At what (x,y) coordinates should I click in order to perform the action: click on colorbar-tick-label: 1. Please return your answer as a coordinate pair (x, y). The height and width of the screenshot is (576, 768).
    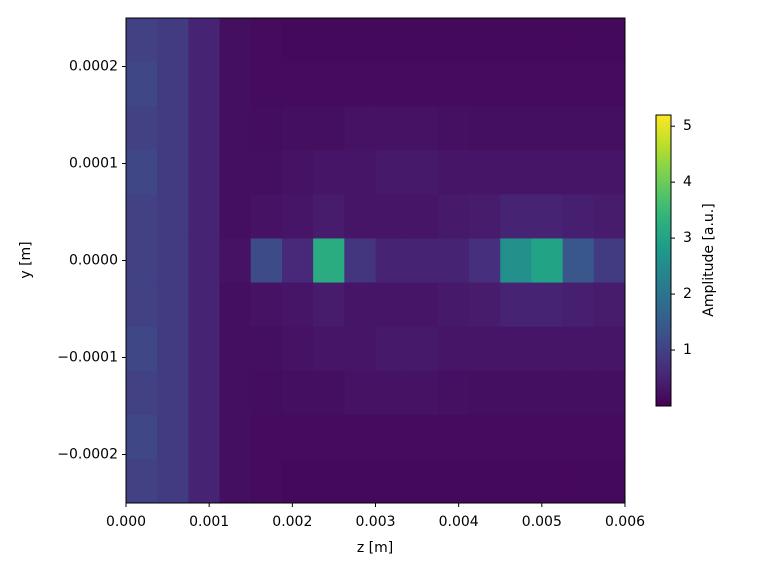
    Looking at the image, I should click on (687, 350).